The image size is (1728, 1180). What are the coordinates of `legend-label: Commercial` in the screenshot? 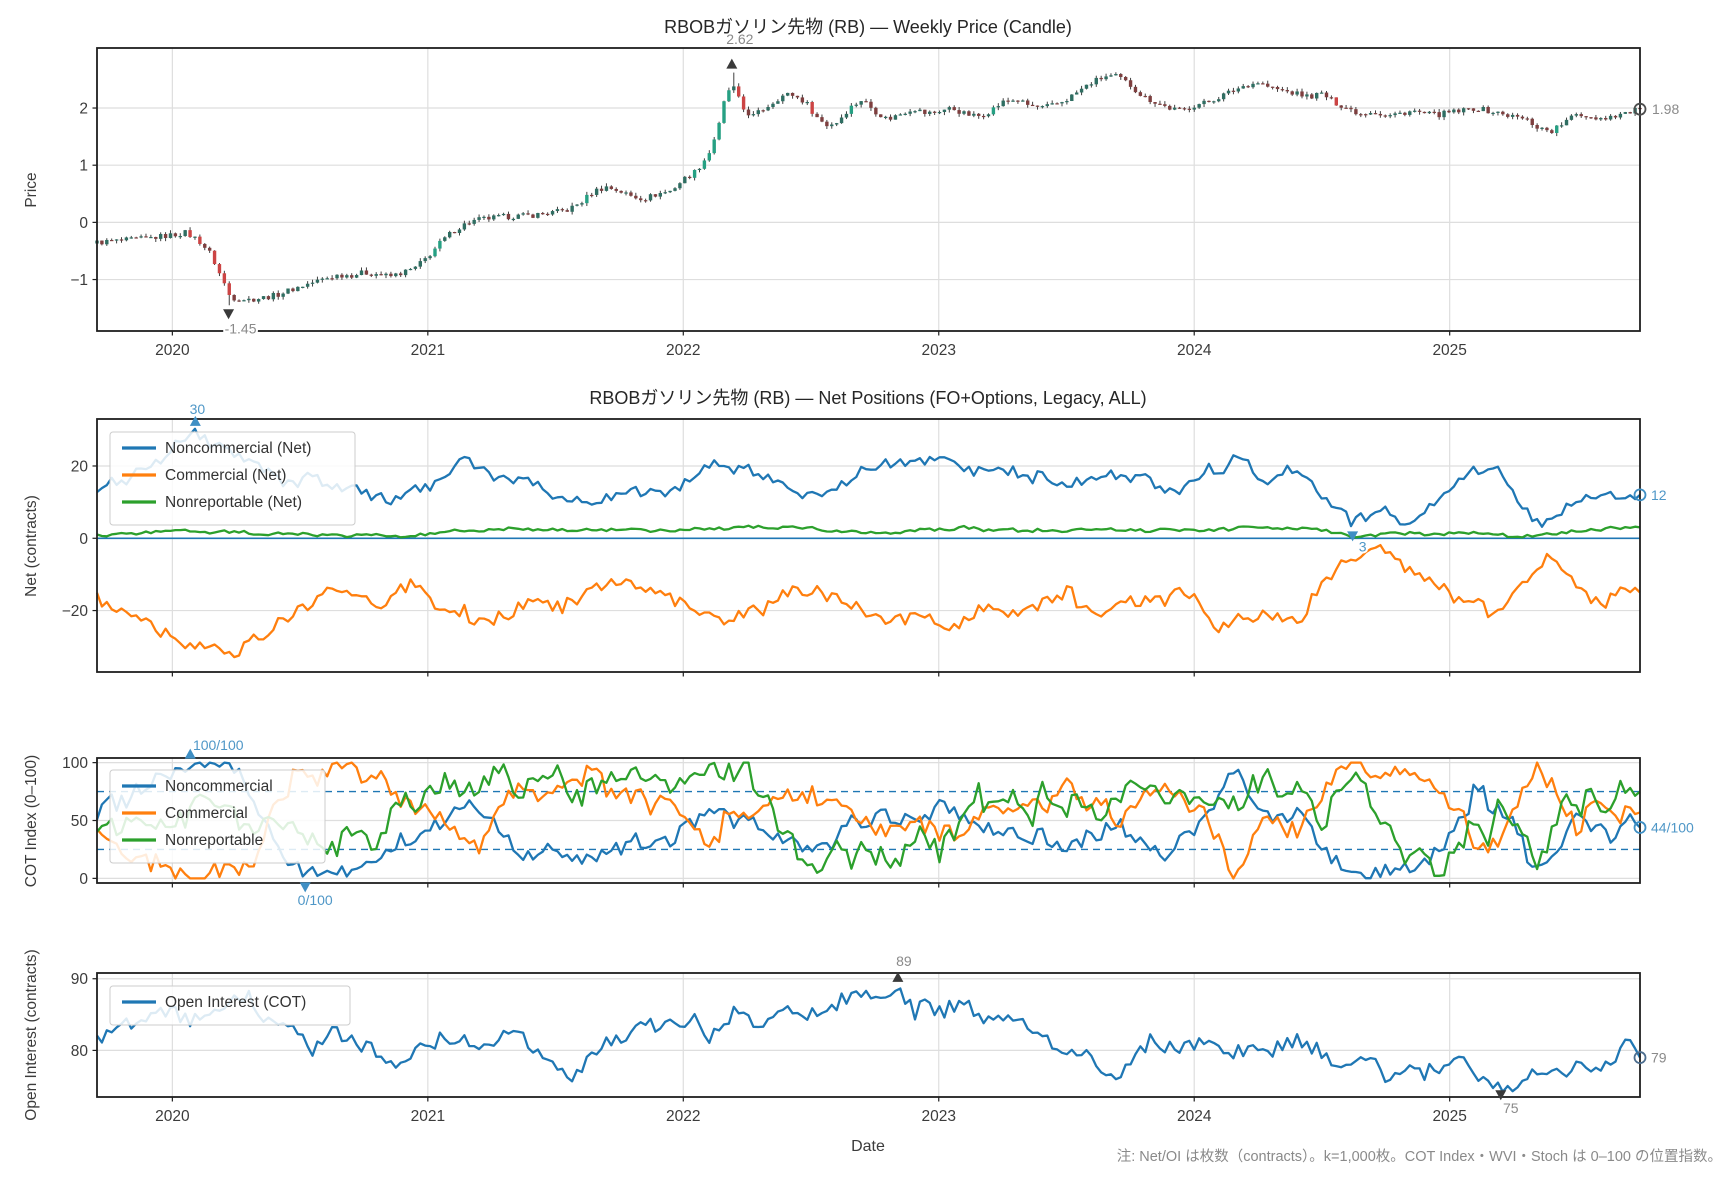 It's located at (206, 813).